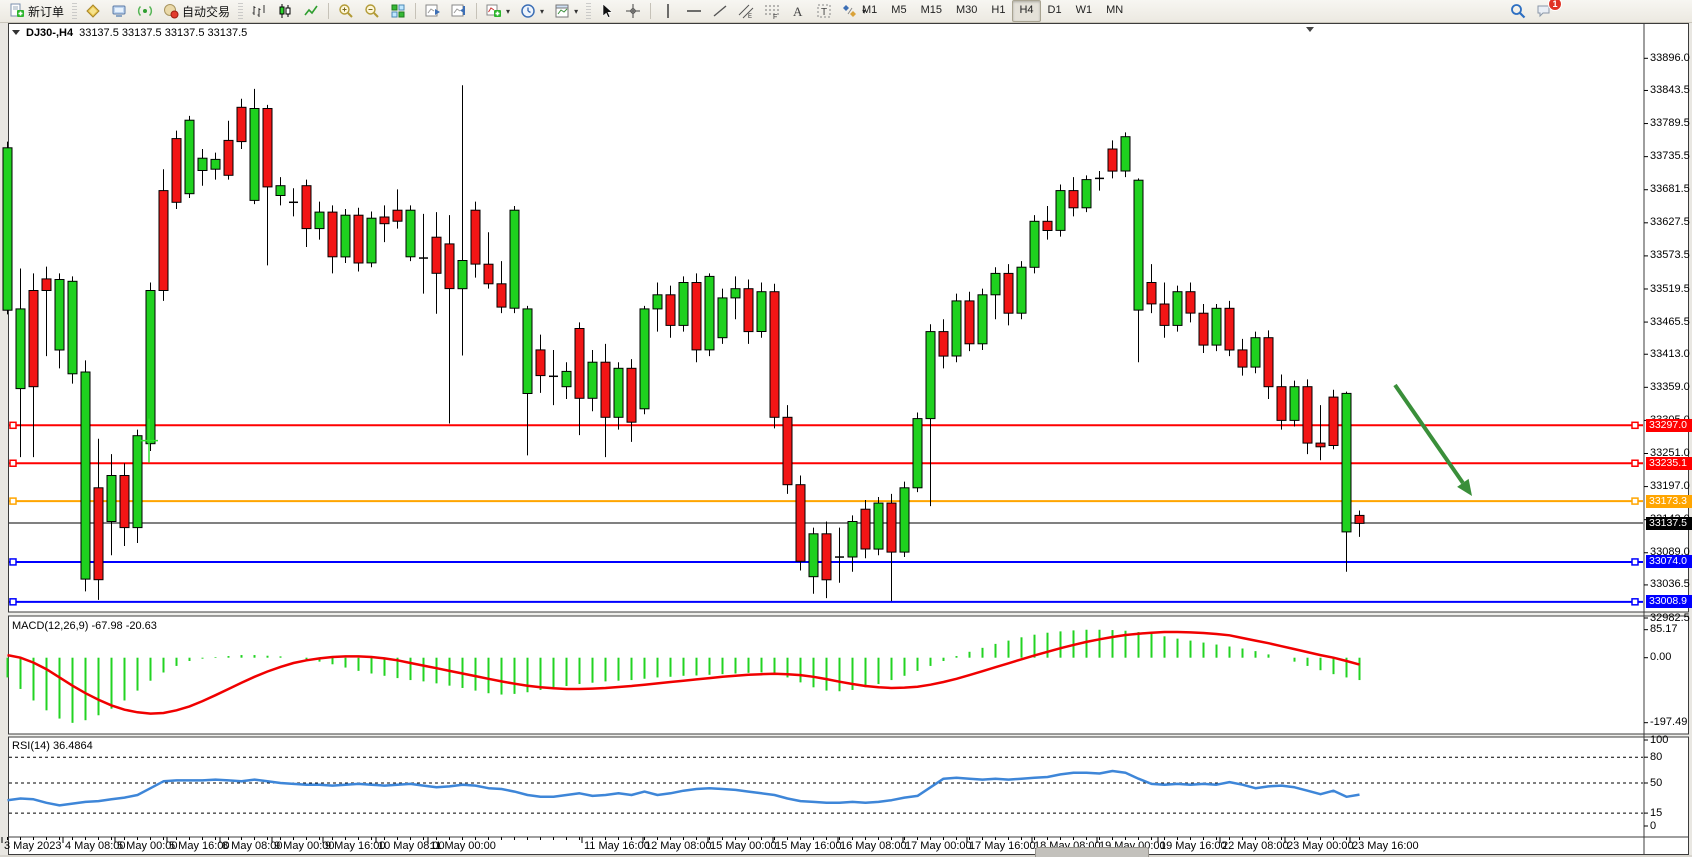  Describe the element at coordinates (1670, 584) in the screenshot. I see `y-axis-tick-label: 33036.5` at that location.